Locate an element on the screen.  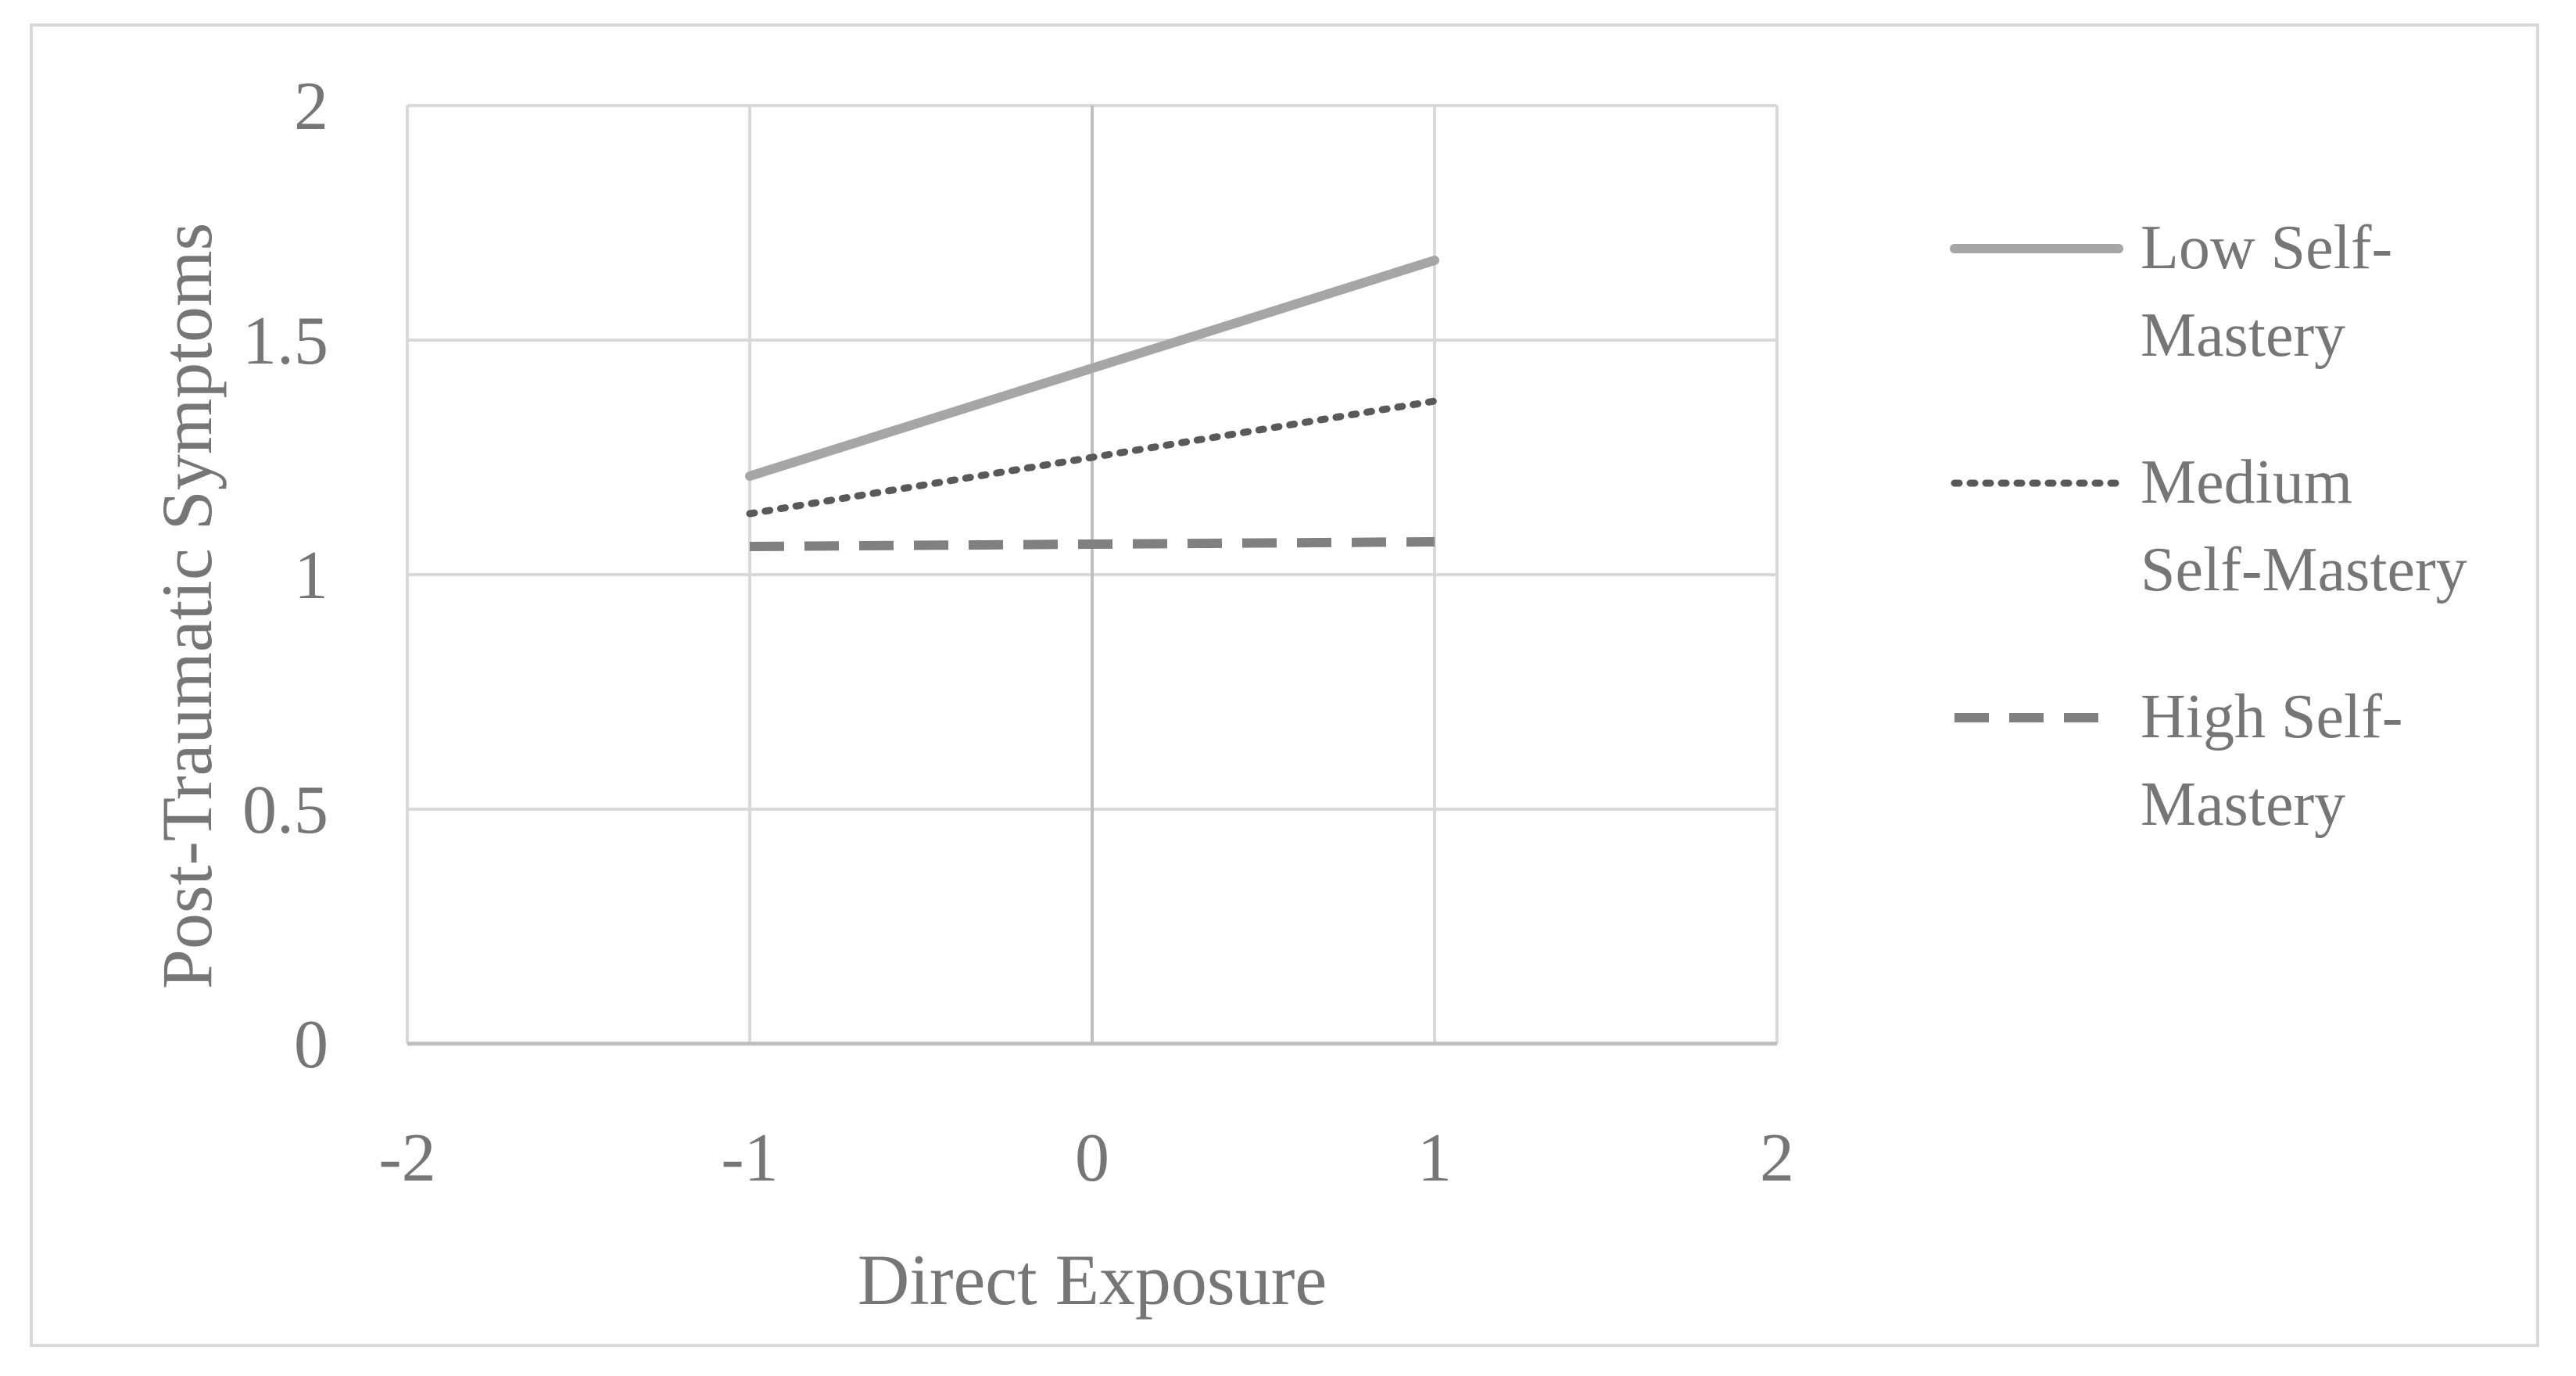
y-axis-title: Post-Traumatic Symptoms is located at coordinates (187, 607).